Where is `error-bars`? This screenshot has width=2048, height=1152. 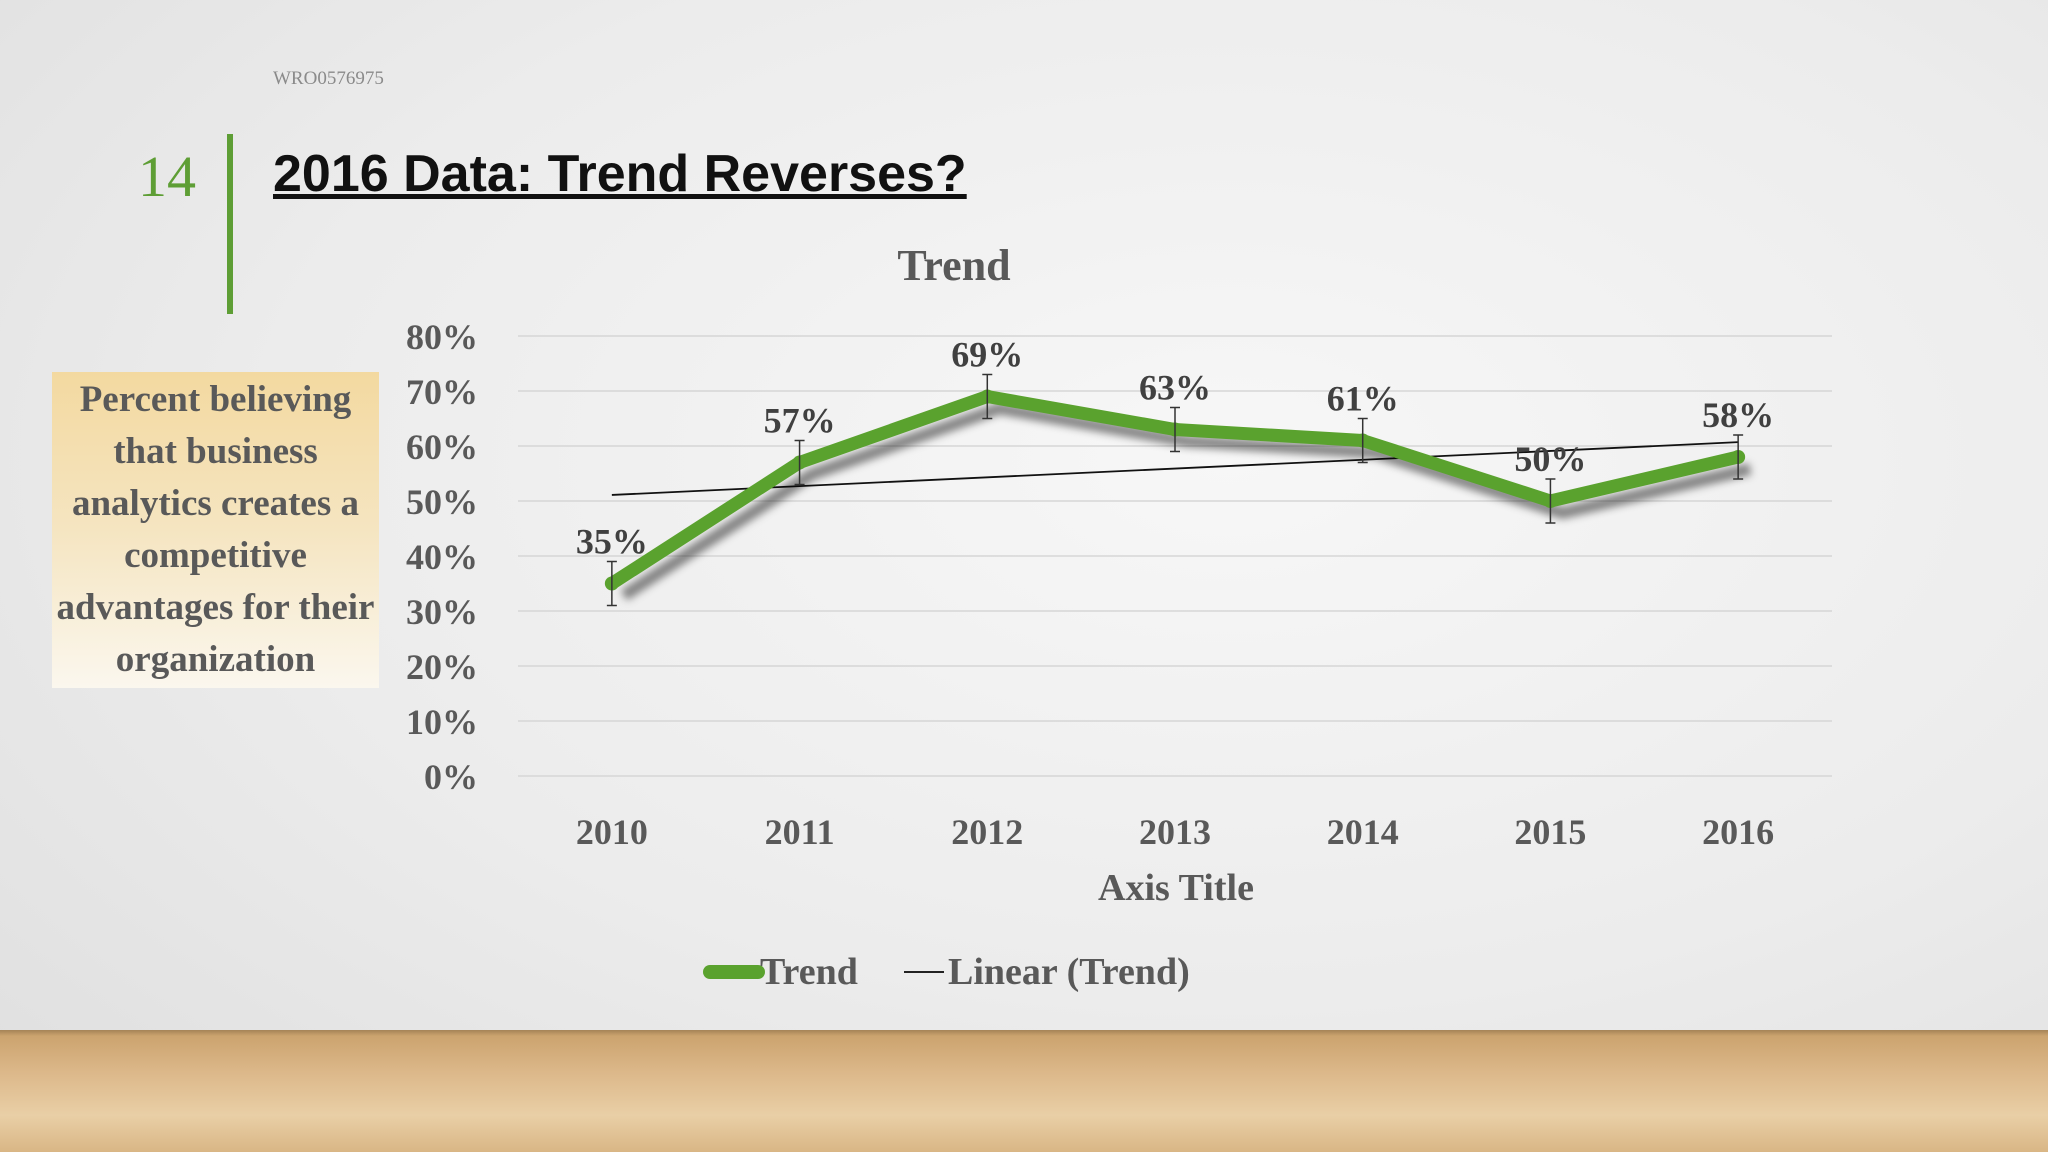
error-bars is located at coordinates (1175, 490).